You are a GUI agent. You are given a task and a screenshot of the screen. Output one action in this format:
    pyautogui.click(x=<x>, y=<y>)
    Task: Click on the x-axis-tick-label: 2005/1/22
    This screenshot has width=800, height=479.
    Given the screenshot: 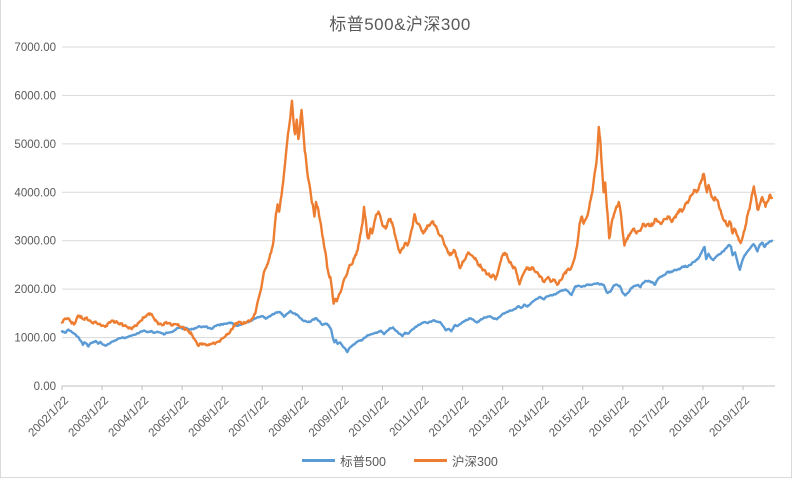 What is the action you would take?
    pyautogui.click(x=169, y=417)
    